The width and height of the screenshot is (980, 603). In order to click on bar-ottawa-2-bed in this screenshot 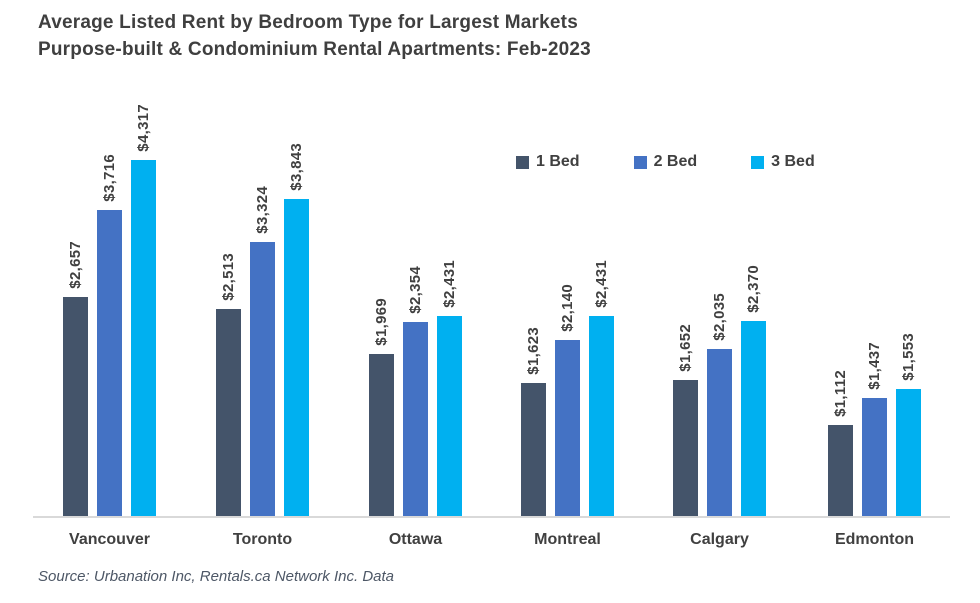, I will do `click(415, 419)`.